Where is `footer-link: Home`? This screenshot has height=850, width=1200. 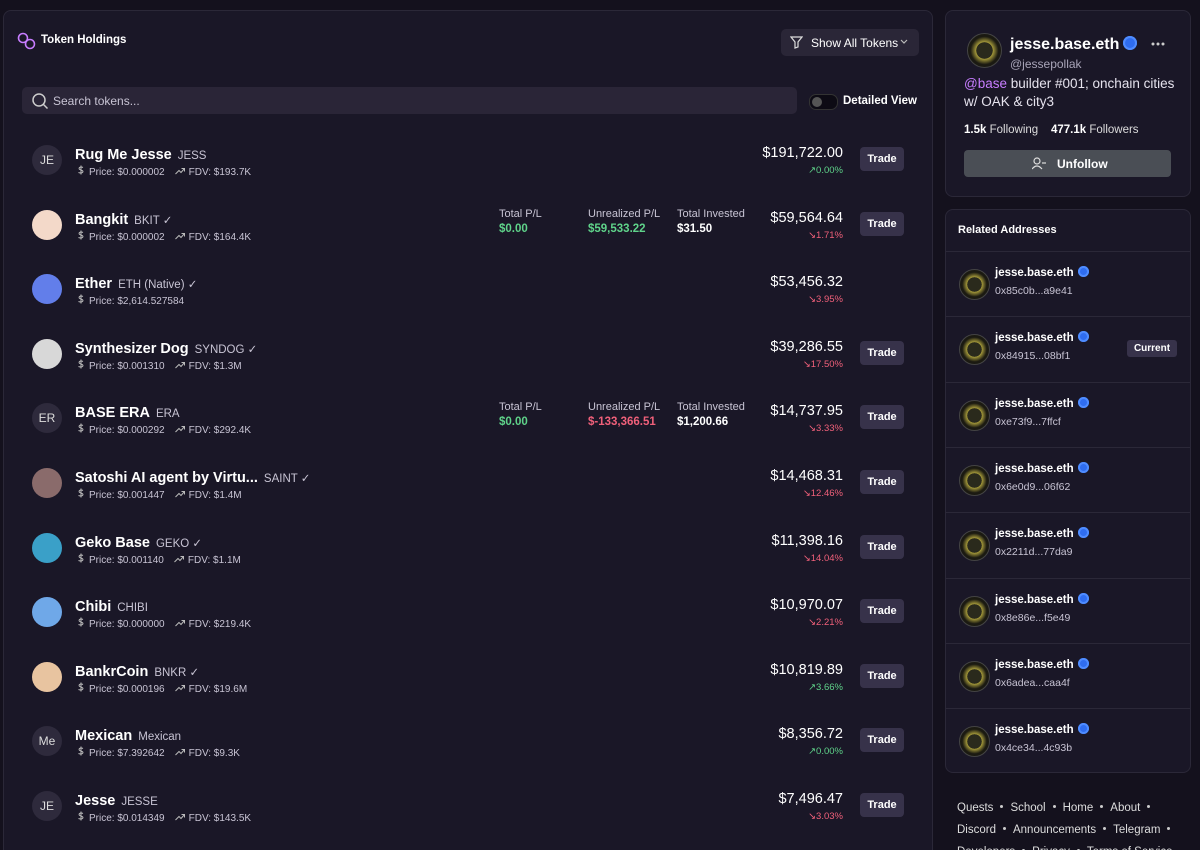
footer-link: Home is located at coordinates (1078, 808).